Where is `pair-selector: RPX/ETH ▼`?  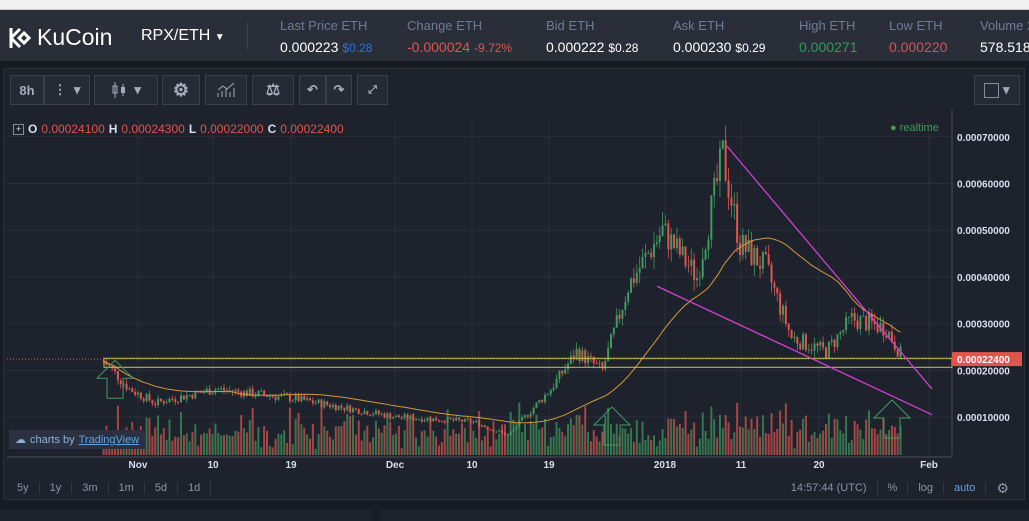 pair-selector: RPX/ETH ▼ is located at coordinates (183, 36).